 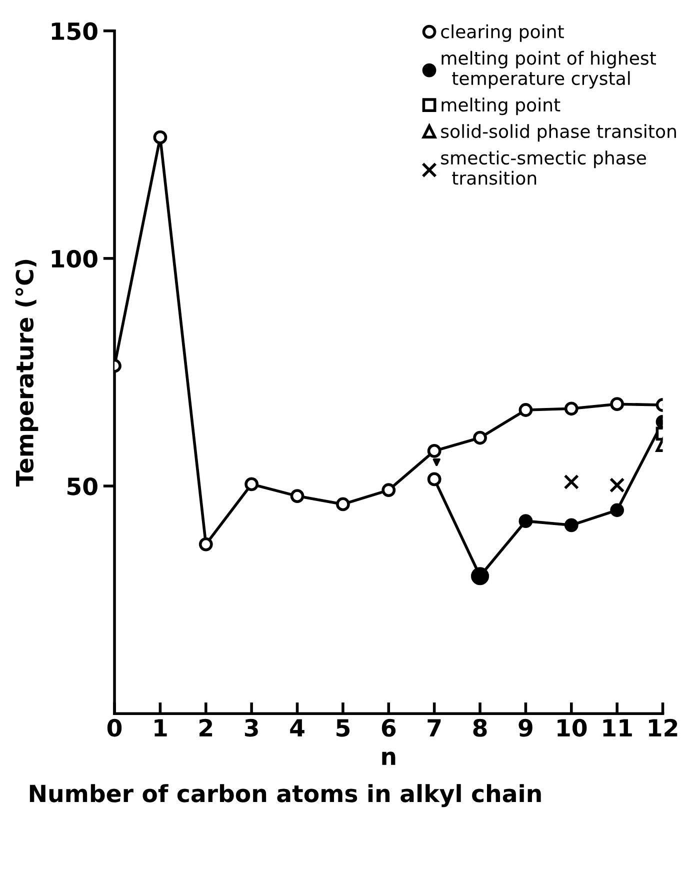 I want to click on x-tick-label: 1, so click(x=160, y=727).